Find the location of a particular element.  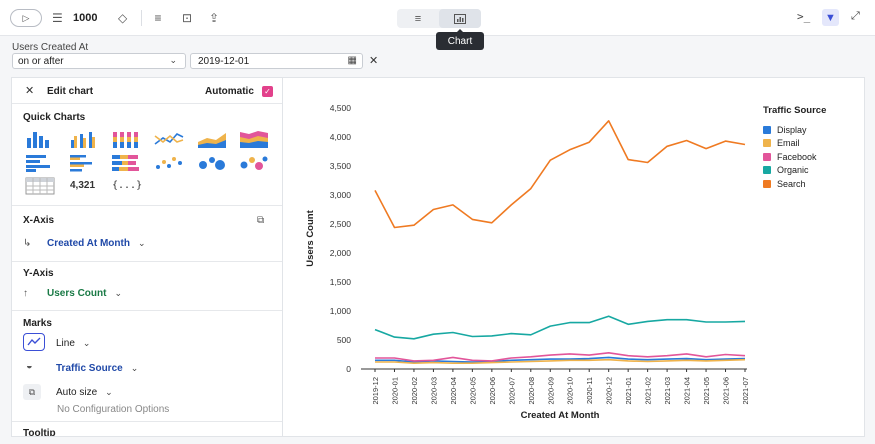

quick-chart-bar-icon is located at coordinates (40, 139).